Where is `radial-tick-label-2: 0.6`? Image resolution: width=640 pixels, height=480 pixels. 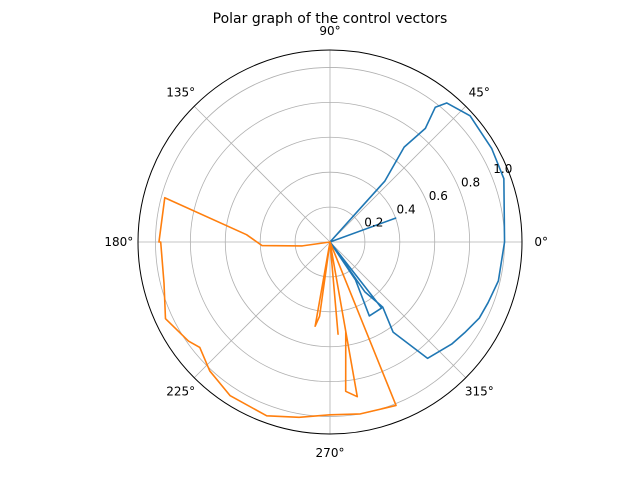 radial-tick-label-2: 0.6 is located at coordinates (438, 196).